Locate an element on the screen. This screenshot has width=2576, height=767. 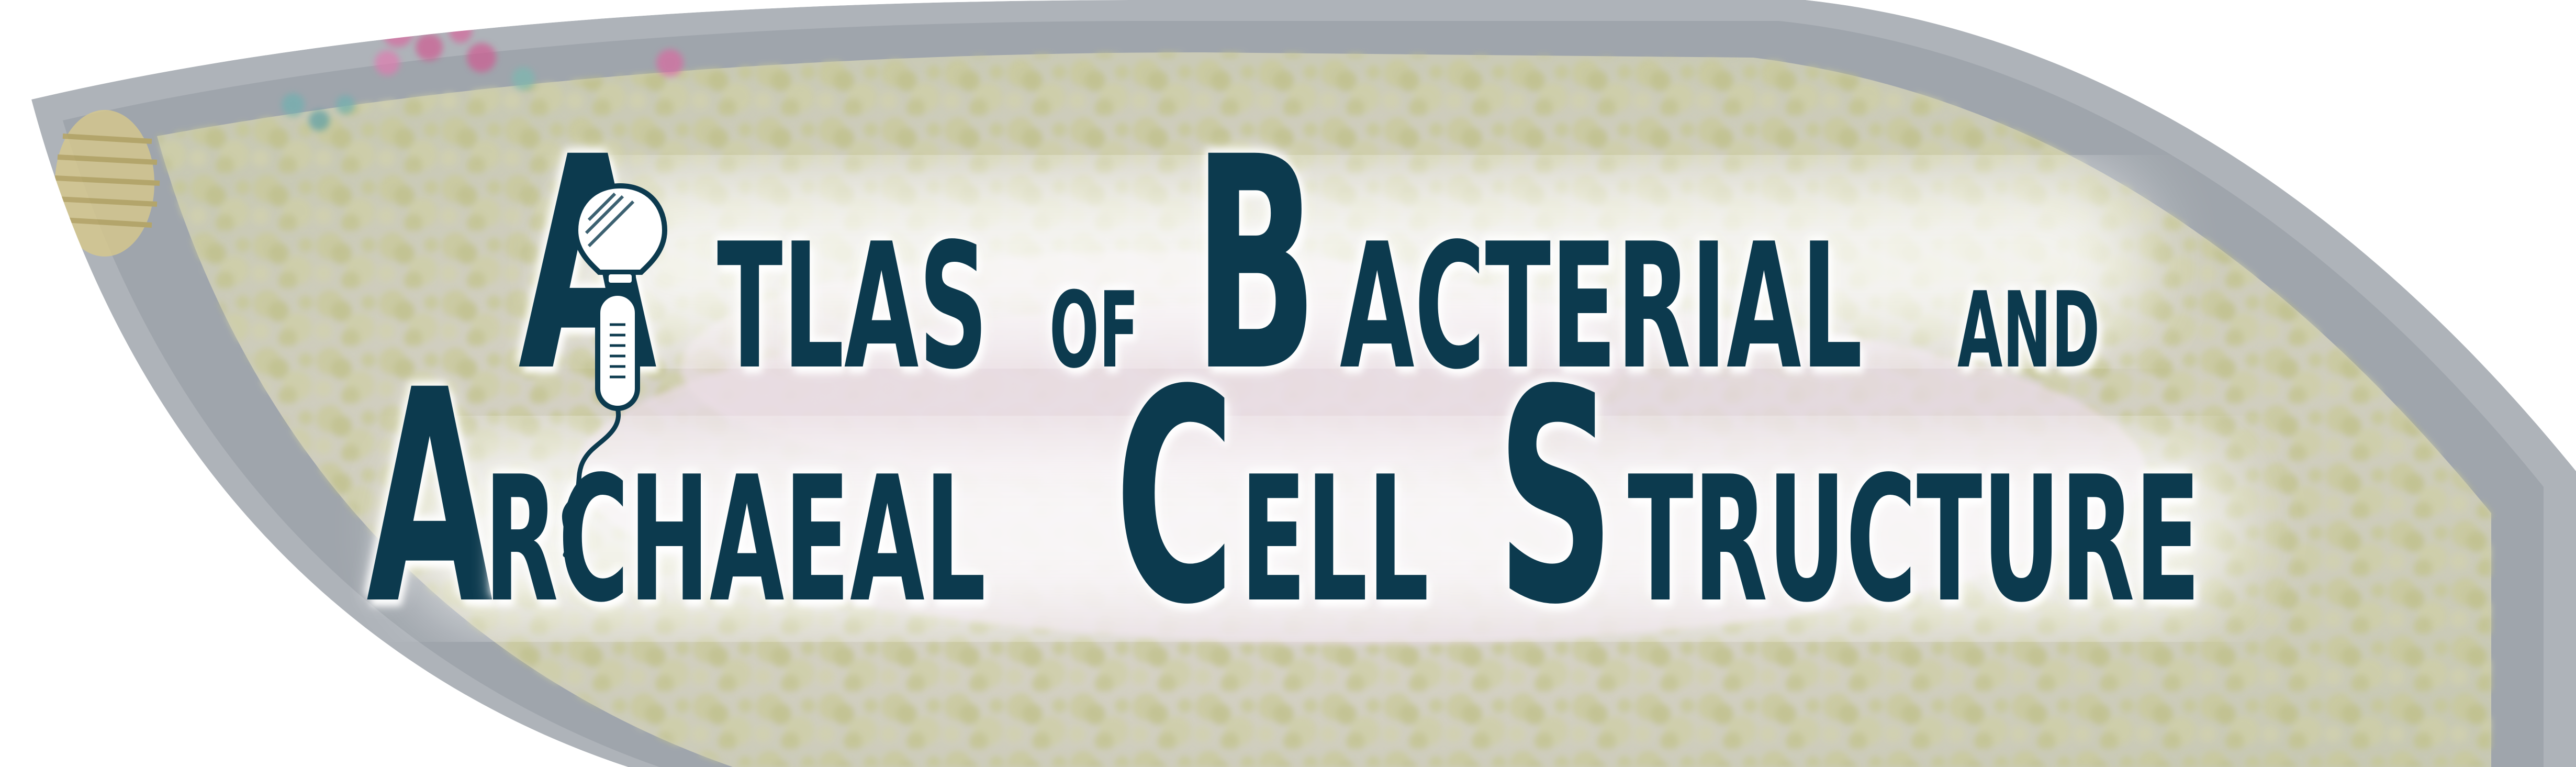
rod-cell-icon is located at coordinates (617, 351).